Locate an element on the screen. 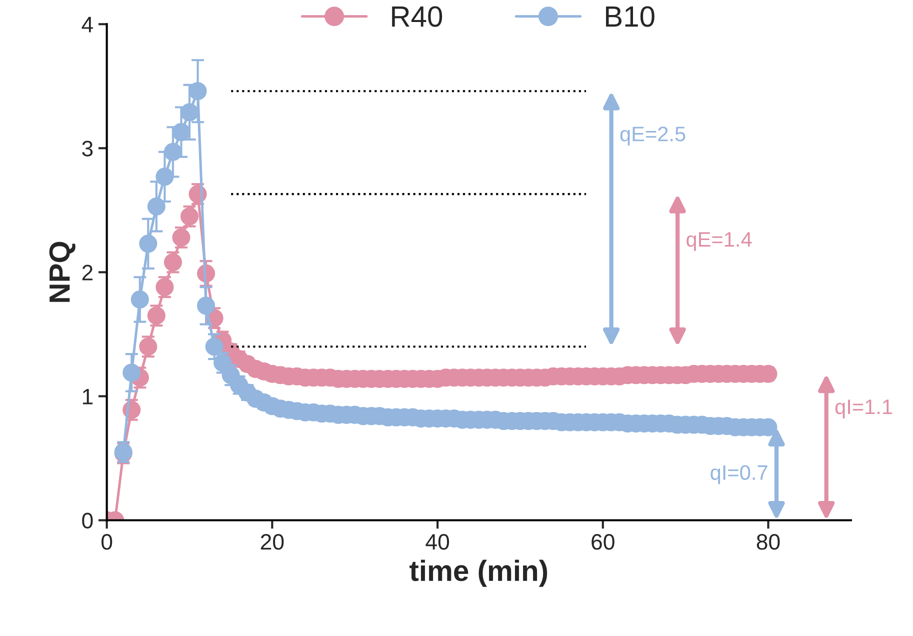 The width and height of the screenshot is (913, 636). y-axis-title: NPQ is located at coordinates (62, 272).